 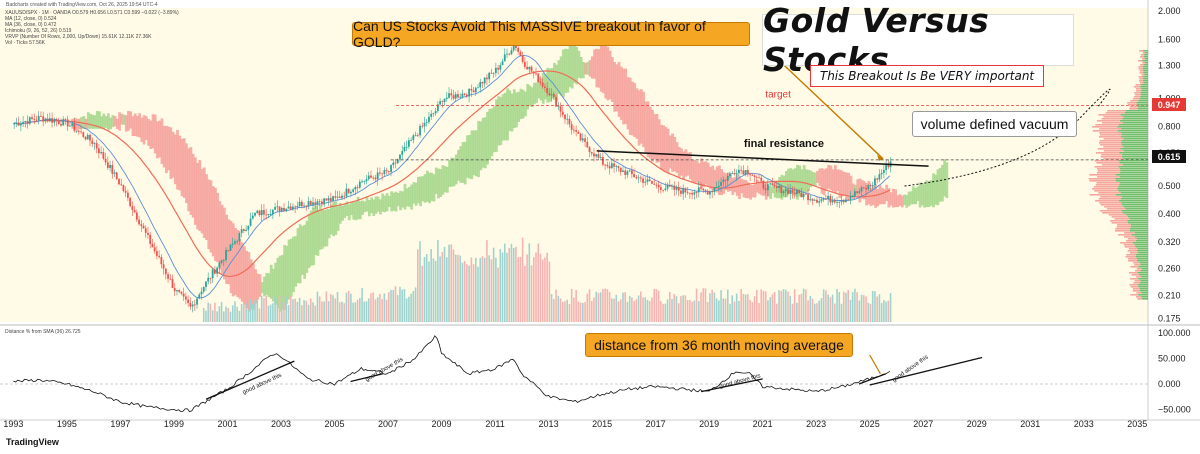 What do you see at coordinates (923, 424) in the screenshot?
I see `x-tick-label: 2027` at bounding box center [923, 424].